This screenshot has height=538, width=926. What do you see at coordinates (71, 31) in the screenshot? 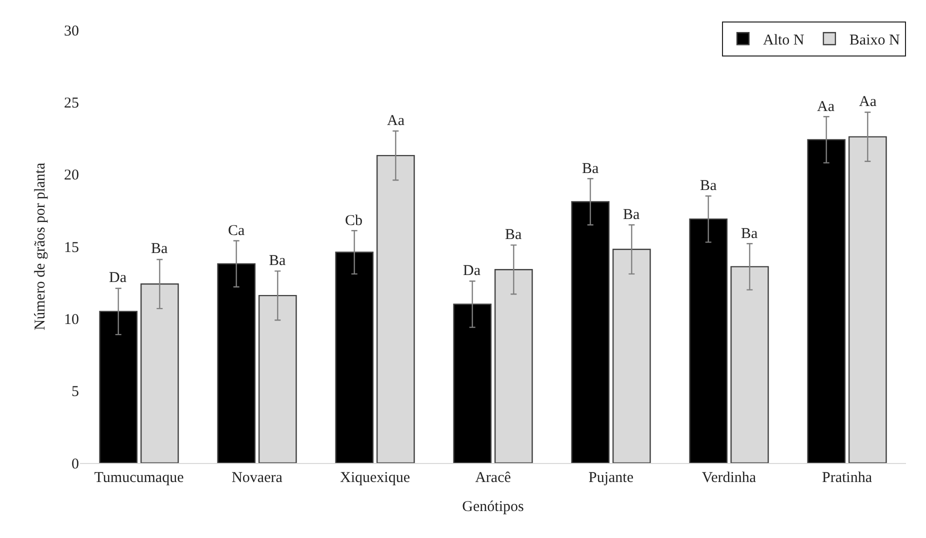
I see `y-tick-label: 30` at bounding box center [71, 31].